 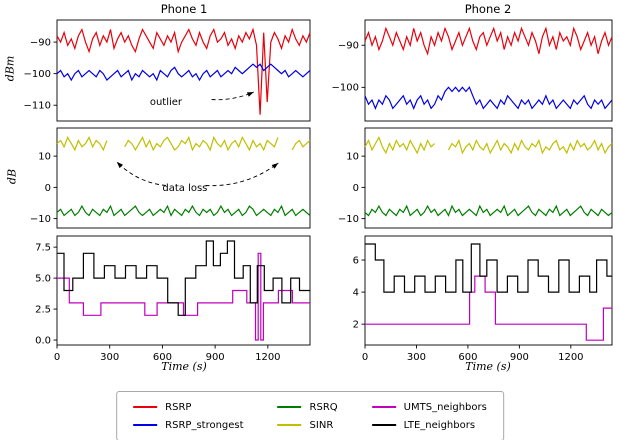 I want to click on legend-item-umts-neighbors: UMTS_neighbors, so click(x=429, y=407).